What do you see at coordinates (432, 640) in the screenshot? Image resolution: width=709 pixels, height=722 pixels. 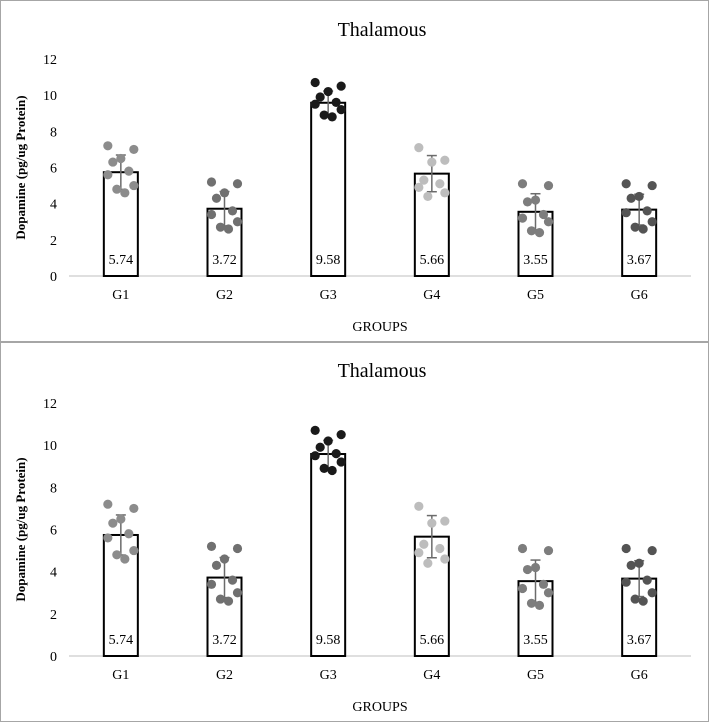 I see `bar-value-label: 5.66` at bounding box center [432, 640].